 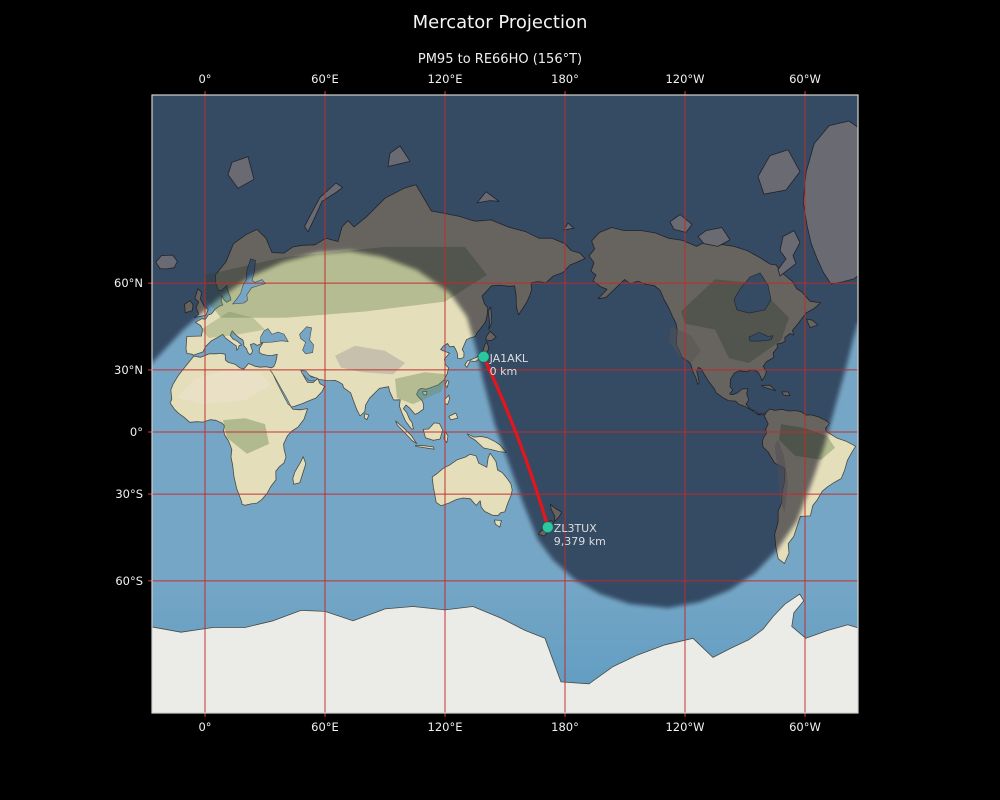 I want to click on callsign-label: ZL3TUX, so click(x=575, y=528).